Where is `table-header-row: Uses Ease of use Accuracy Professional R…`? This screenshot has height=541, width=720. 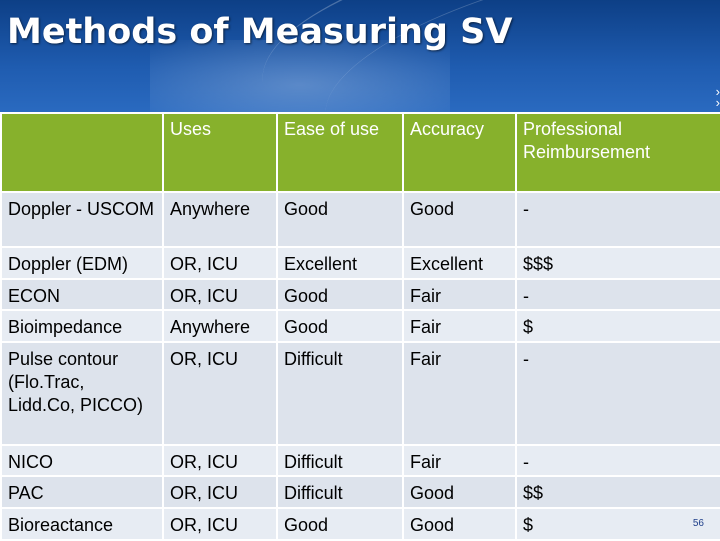 table-header-row: Uses Ease of use Accuracy Professional R… is located at coordinates (360, 152).